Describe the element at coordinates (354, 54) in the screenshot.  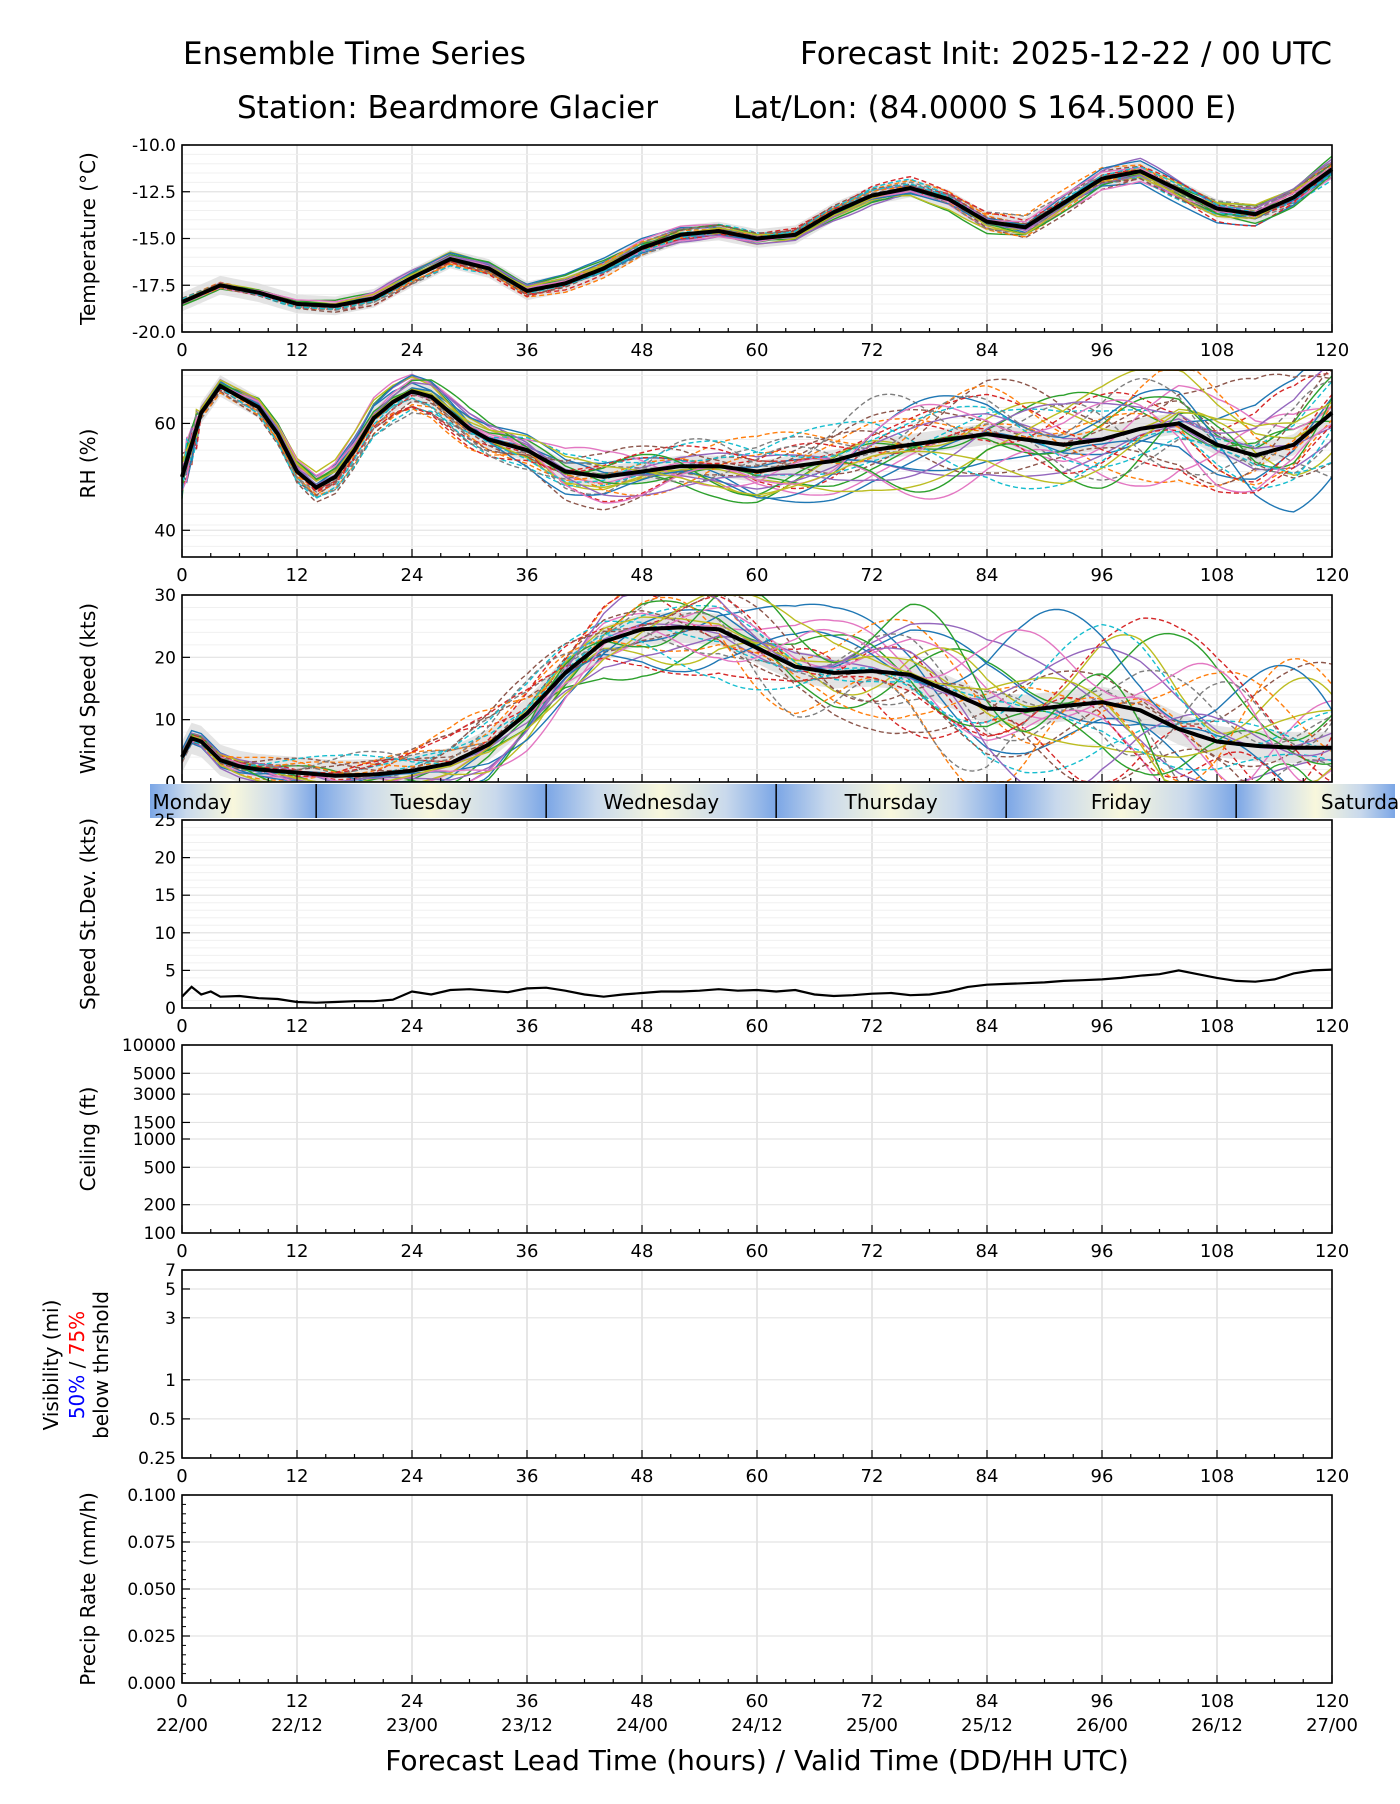
I see `title-left: Ensemble Time Series` at that location.